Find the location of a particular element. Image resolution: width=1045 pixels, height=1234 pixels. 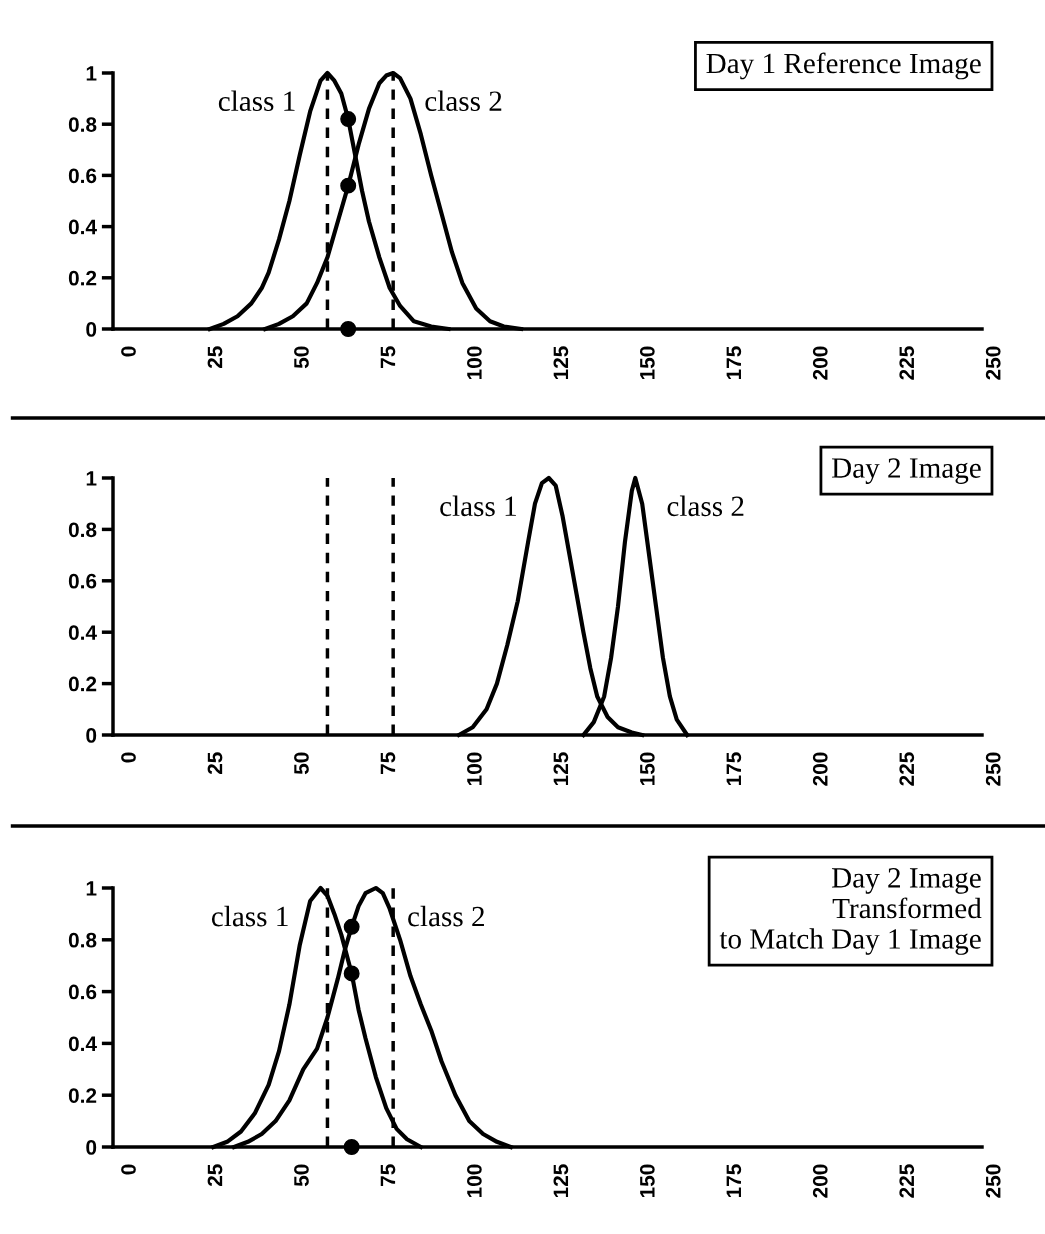

chart-title: Day 2 Image is located at coordinates (906, 471).